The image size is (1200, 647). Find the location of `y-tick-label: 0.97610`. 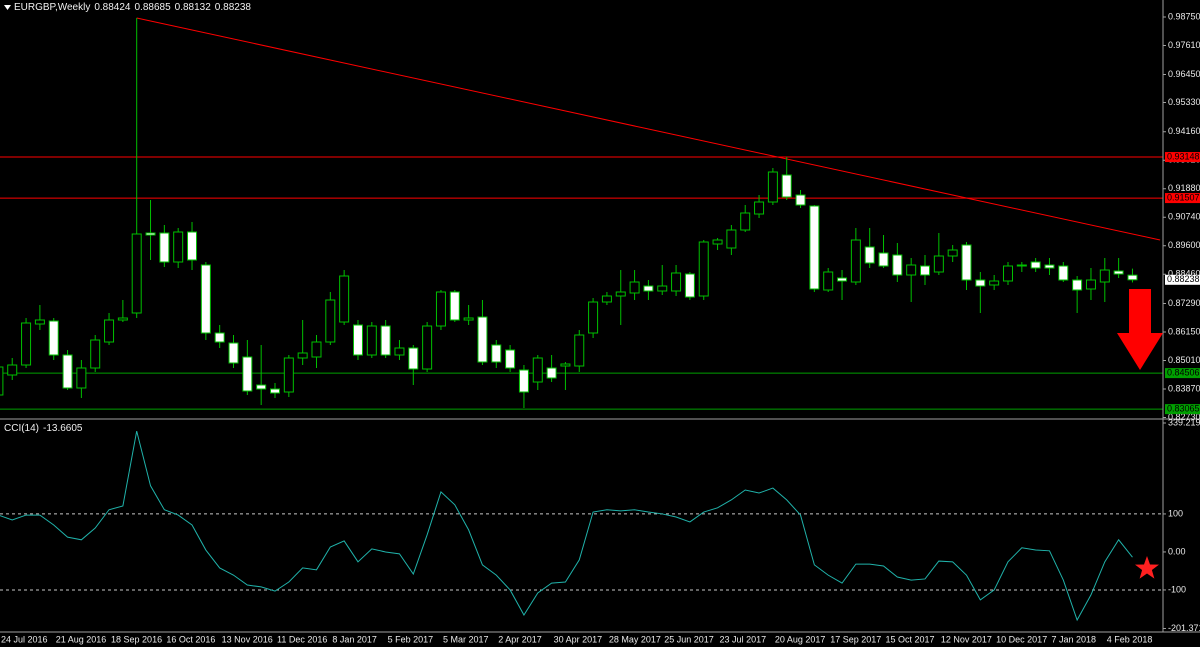

y-tick-label: 0.97610 is located at coordinates (1184, 45).